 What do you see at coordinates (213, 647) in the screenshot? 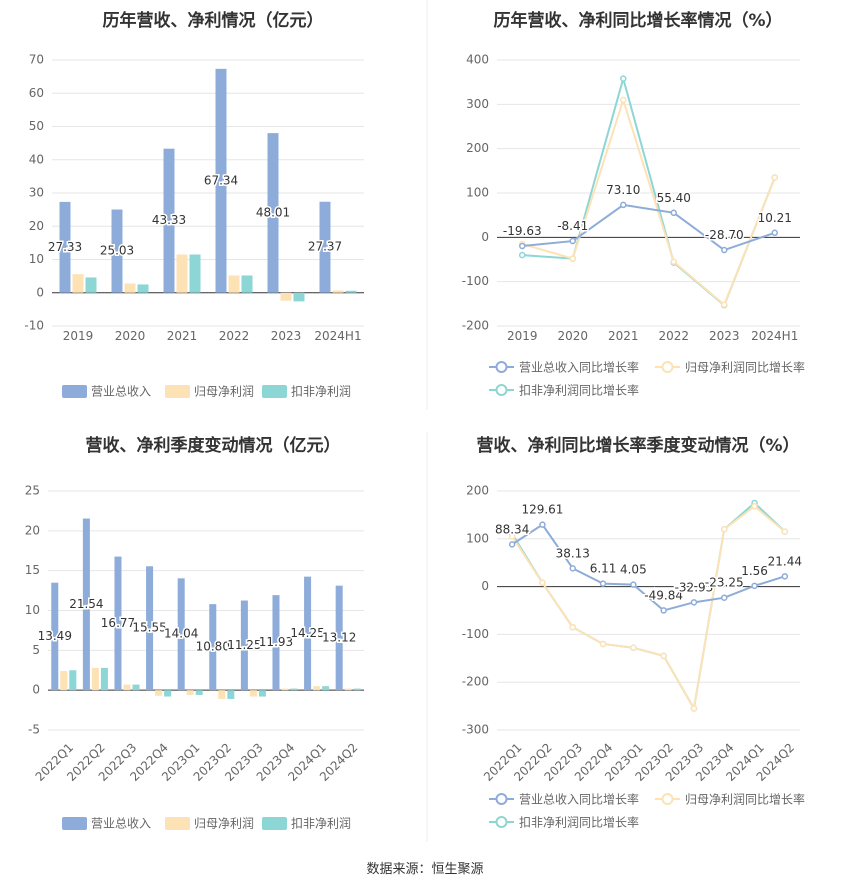
I see `data-label: 10.80` at bounding box center [213, 647].